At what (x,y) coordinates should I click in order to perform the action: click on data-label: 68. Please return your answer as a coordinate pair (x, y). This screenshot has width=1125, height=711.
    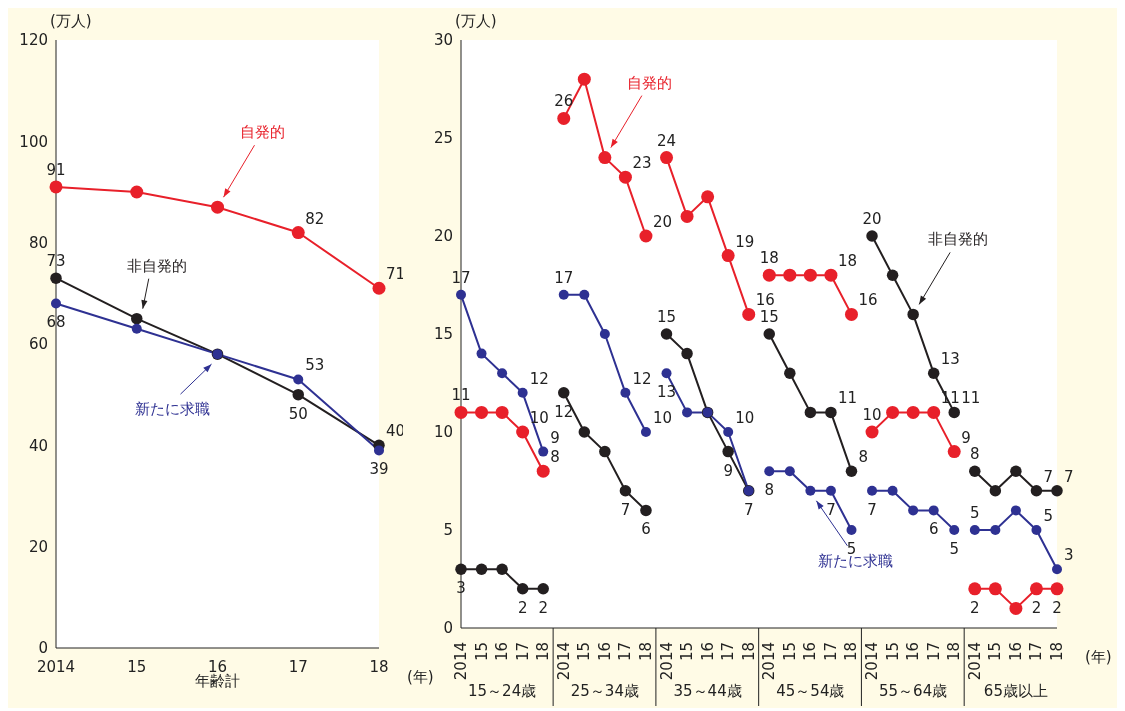
    Looking at the image, I should click on (56, 322).